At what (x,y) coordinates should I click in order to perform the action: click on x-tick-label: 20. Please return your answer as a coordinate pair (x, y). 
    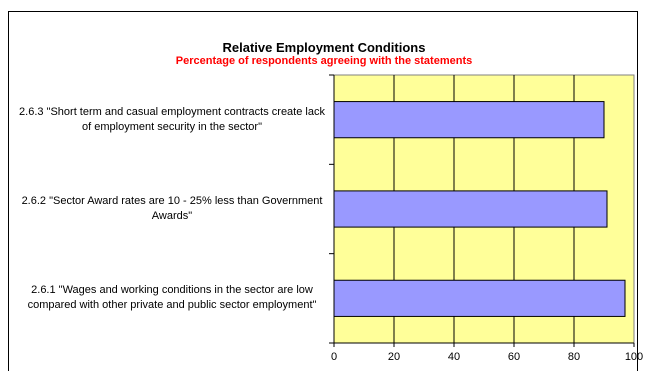
    Looking at the image, I should click on (394, 357).